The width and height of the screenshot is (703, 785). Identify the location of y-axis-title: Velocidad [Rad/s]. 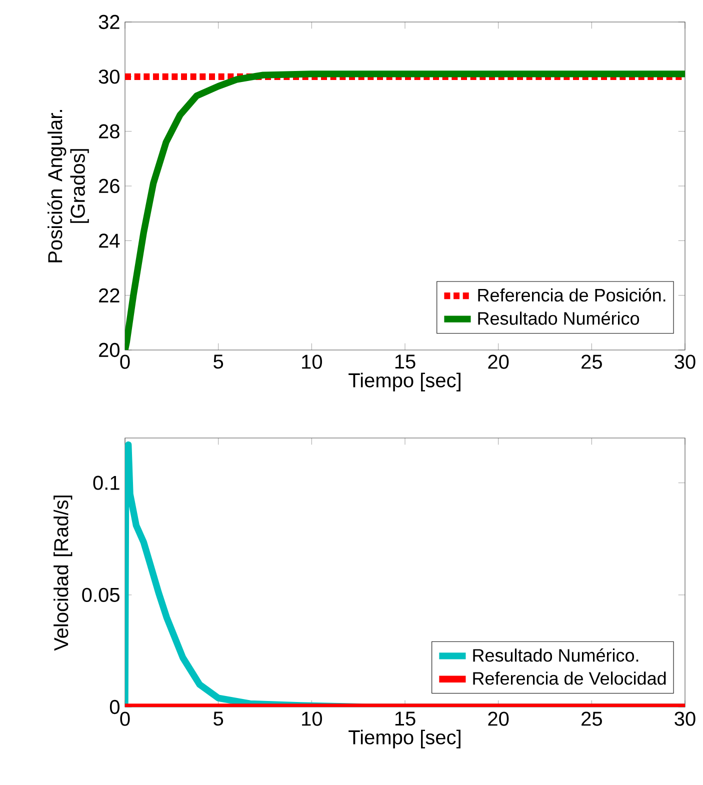
(63, 573).